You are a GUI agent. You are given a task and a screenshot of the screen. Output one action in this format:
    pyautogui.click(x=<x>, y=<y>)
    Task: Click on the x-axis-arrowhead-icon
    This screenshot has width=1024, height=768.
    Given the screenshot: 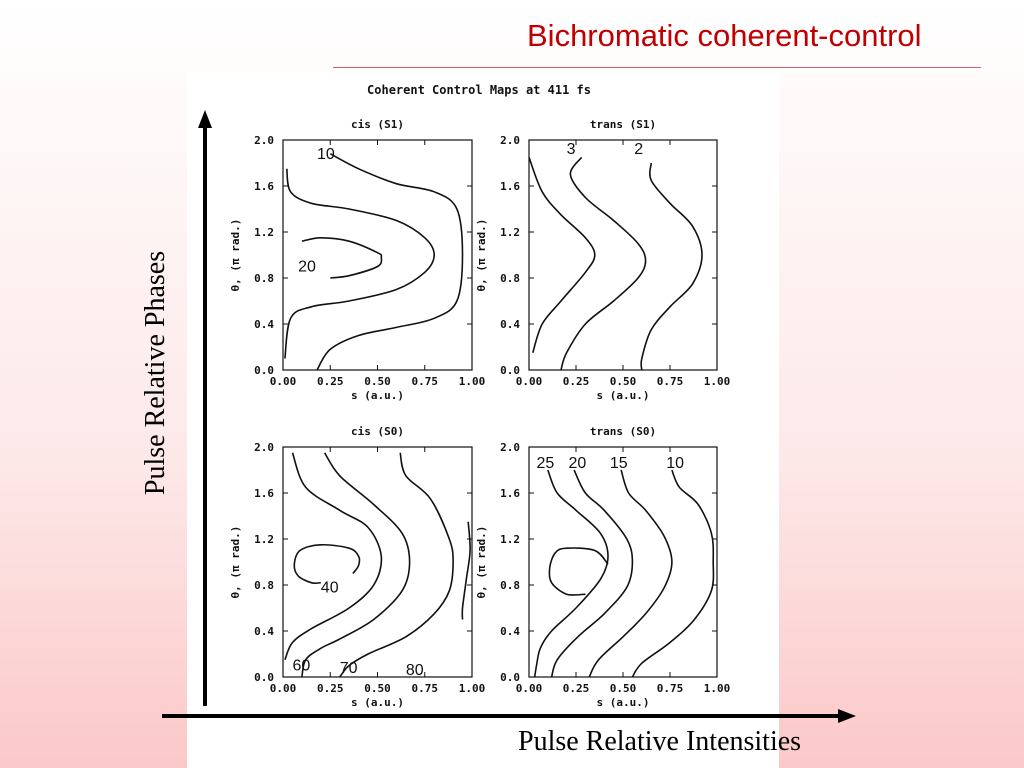 What is the action you would take?
    pyautogui.click(x=847, y=716)
    